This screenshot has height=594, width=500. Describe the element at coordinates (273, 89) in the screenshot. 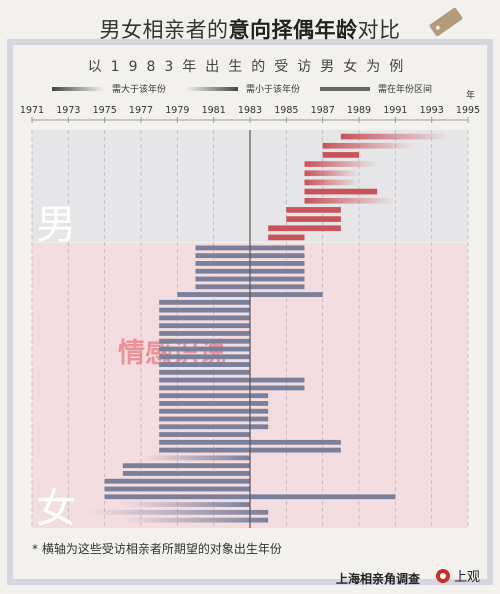

I see `legend-younger-label: 需小于该年份` at that location.